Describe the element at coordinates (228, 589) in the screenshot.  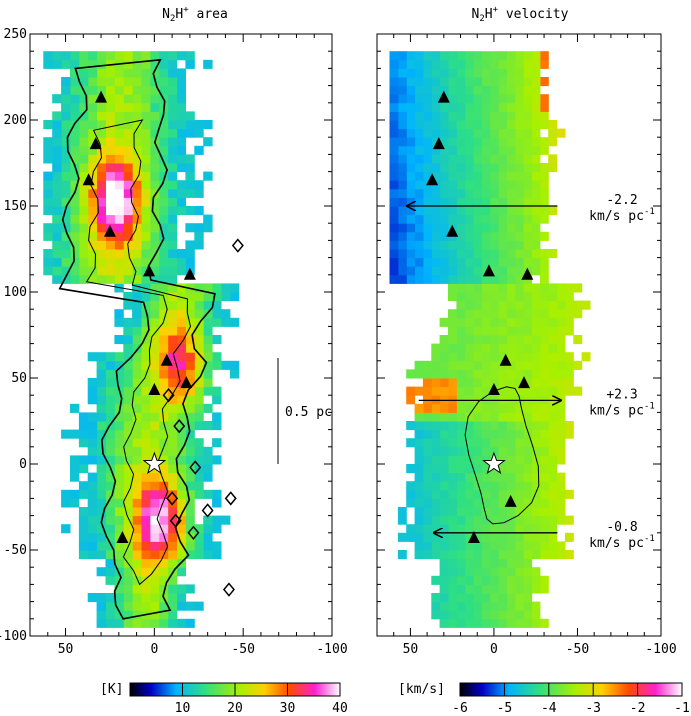
I see `diamond-marker` at that location.